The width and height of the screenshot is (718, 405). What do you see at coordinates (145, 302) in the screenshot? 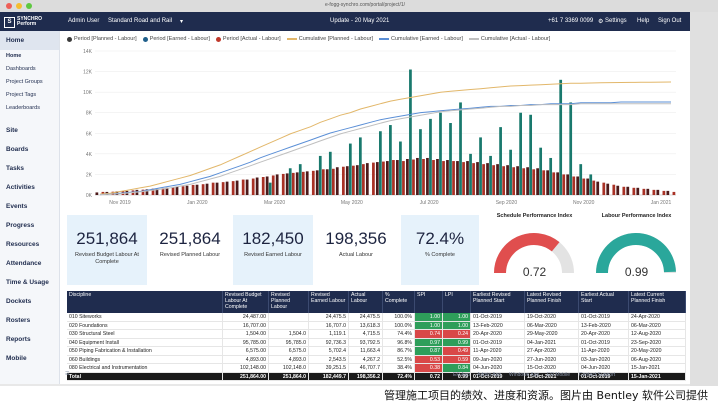
I see `column-header: Discipline` at bounding box center [145, 302].